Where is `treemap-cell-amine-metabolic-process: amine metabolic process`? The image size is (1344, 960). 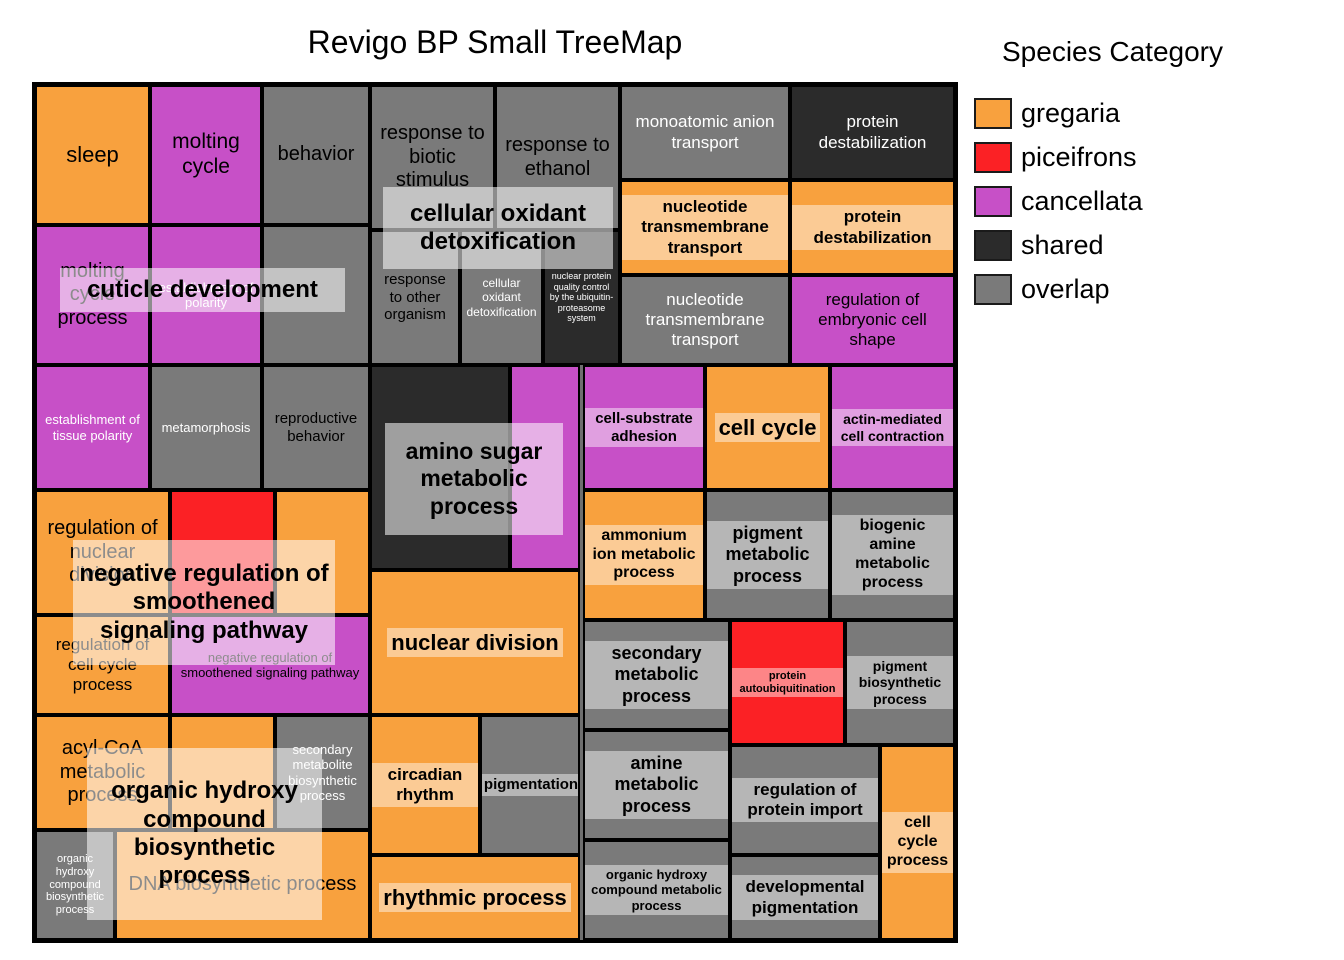 treemap-cell-amine-metabolic-process: amine metabolic process is located at coordinates (656, 785).